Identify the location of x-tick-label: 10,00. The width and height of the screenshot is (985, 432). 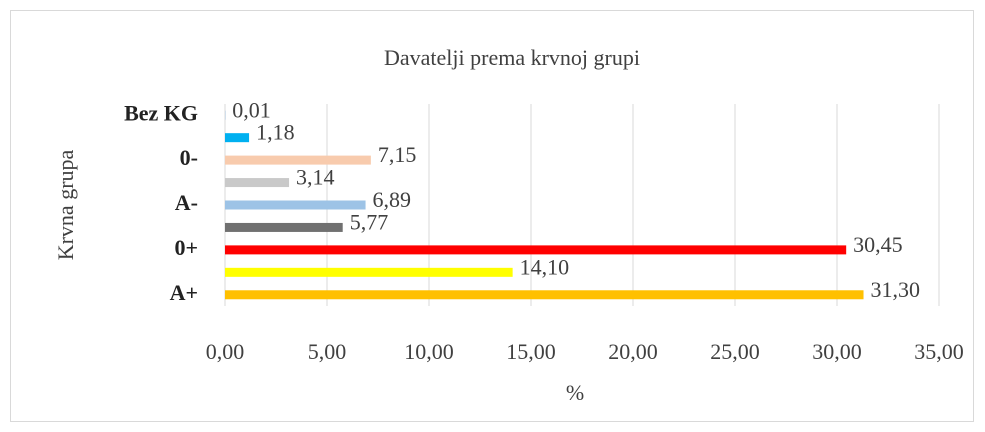
(429, 351).